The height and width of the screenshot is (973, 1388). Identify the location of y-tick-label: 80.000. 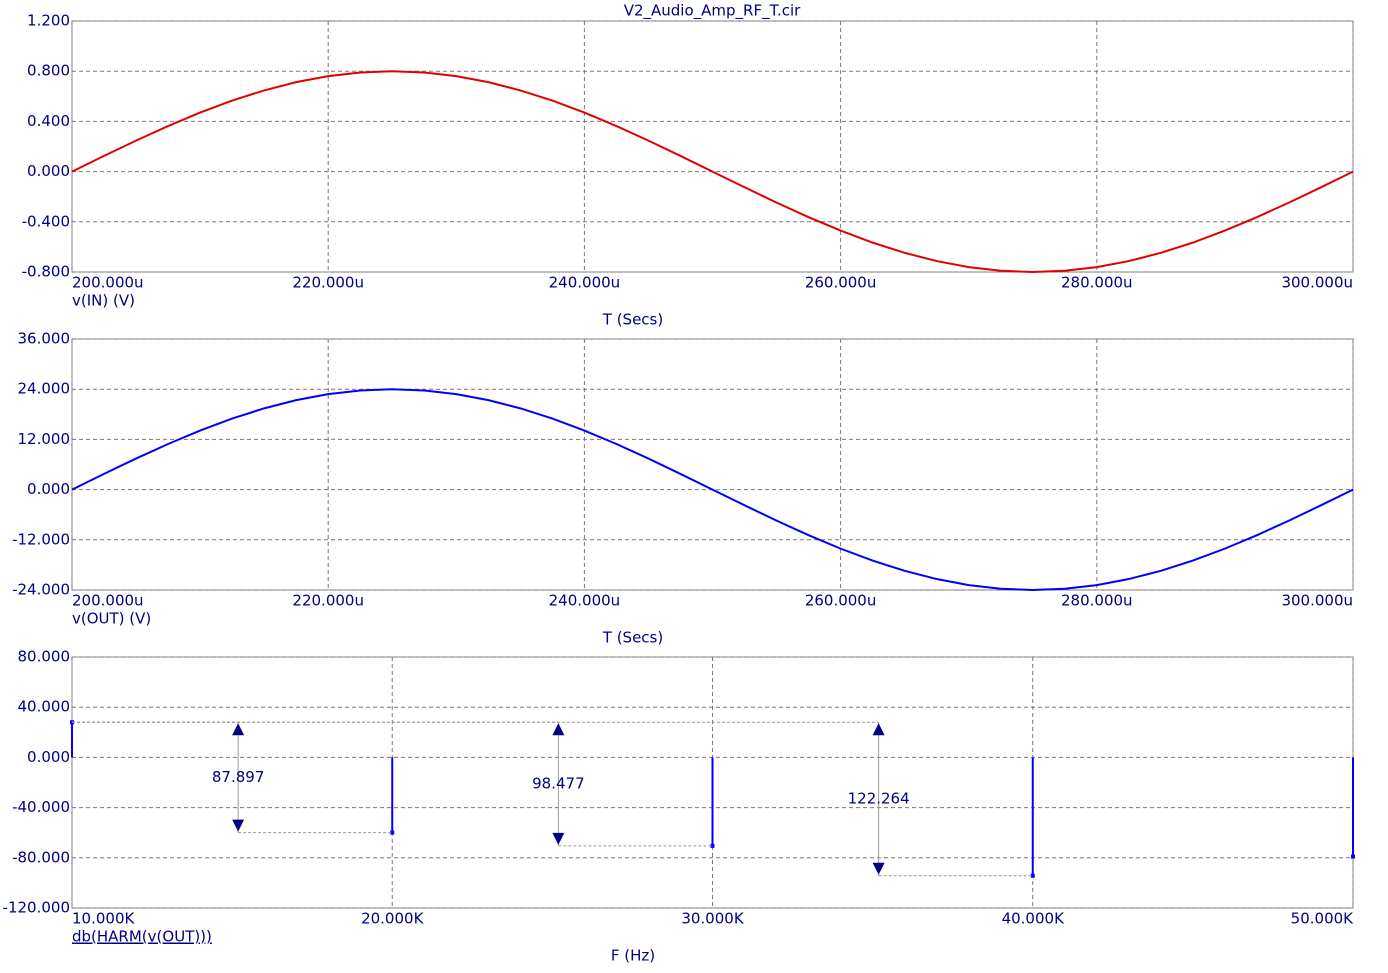
(44, 657).